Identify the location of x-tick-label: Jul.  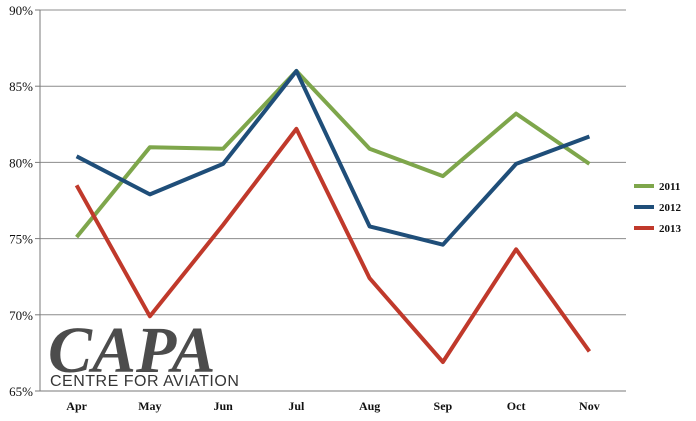
(296, 406).